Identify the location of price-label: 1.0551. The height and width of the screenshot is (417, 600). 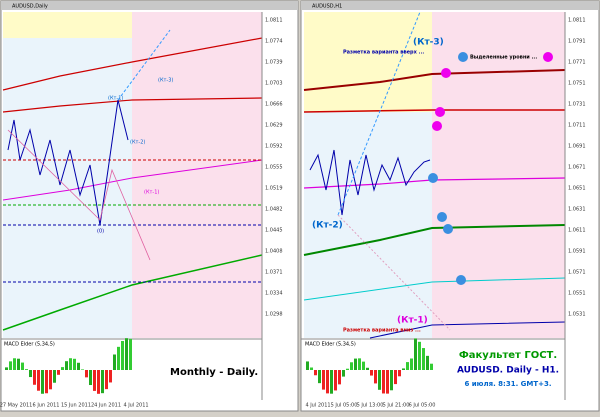
(577, 294).